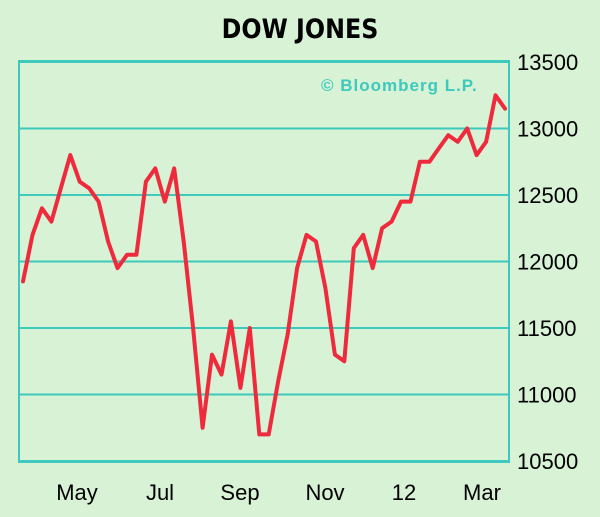 The height and width of the screenshot is (517, 600). I want to click on watermark: © Bloomberg L.P., so click(399, 85).